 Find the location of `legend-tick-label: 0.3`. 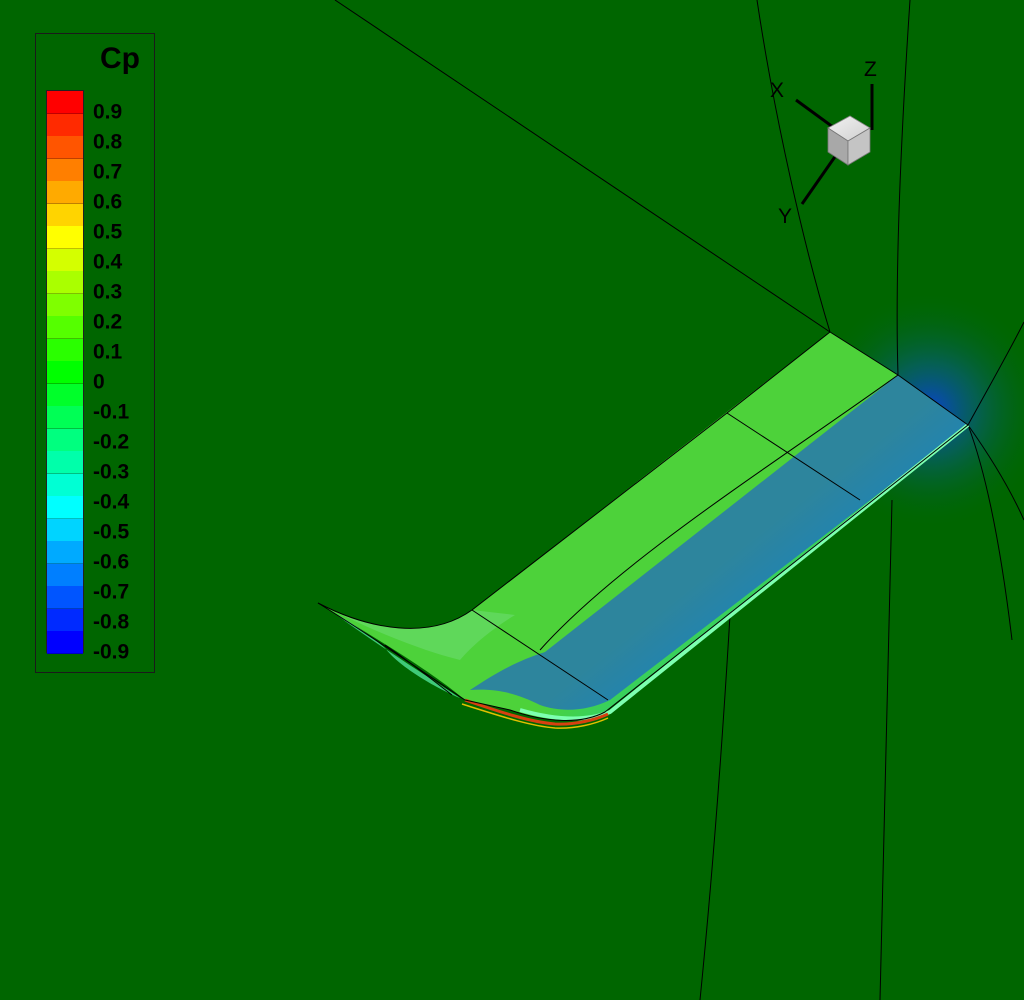

legend-tick-label: 0.3 is located at coordinates (108, 292).